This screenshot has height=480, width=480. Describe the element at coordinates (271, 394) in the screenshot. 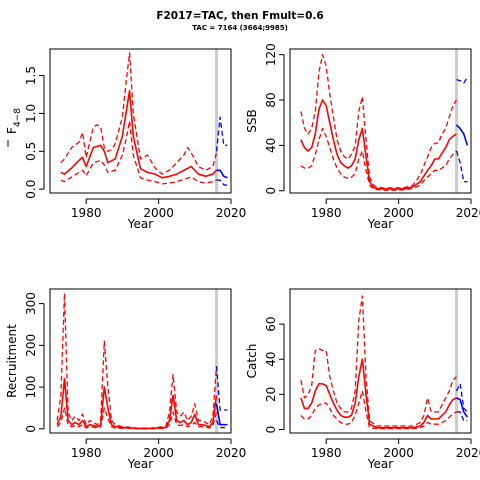

I see `y-tick-label: 20` at that location.